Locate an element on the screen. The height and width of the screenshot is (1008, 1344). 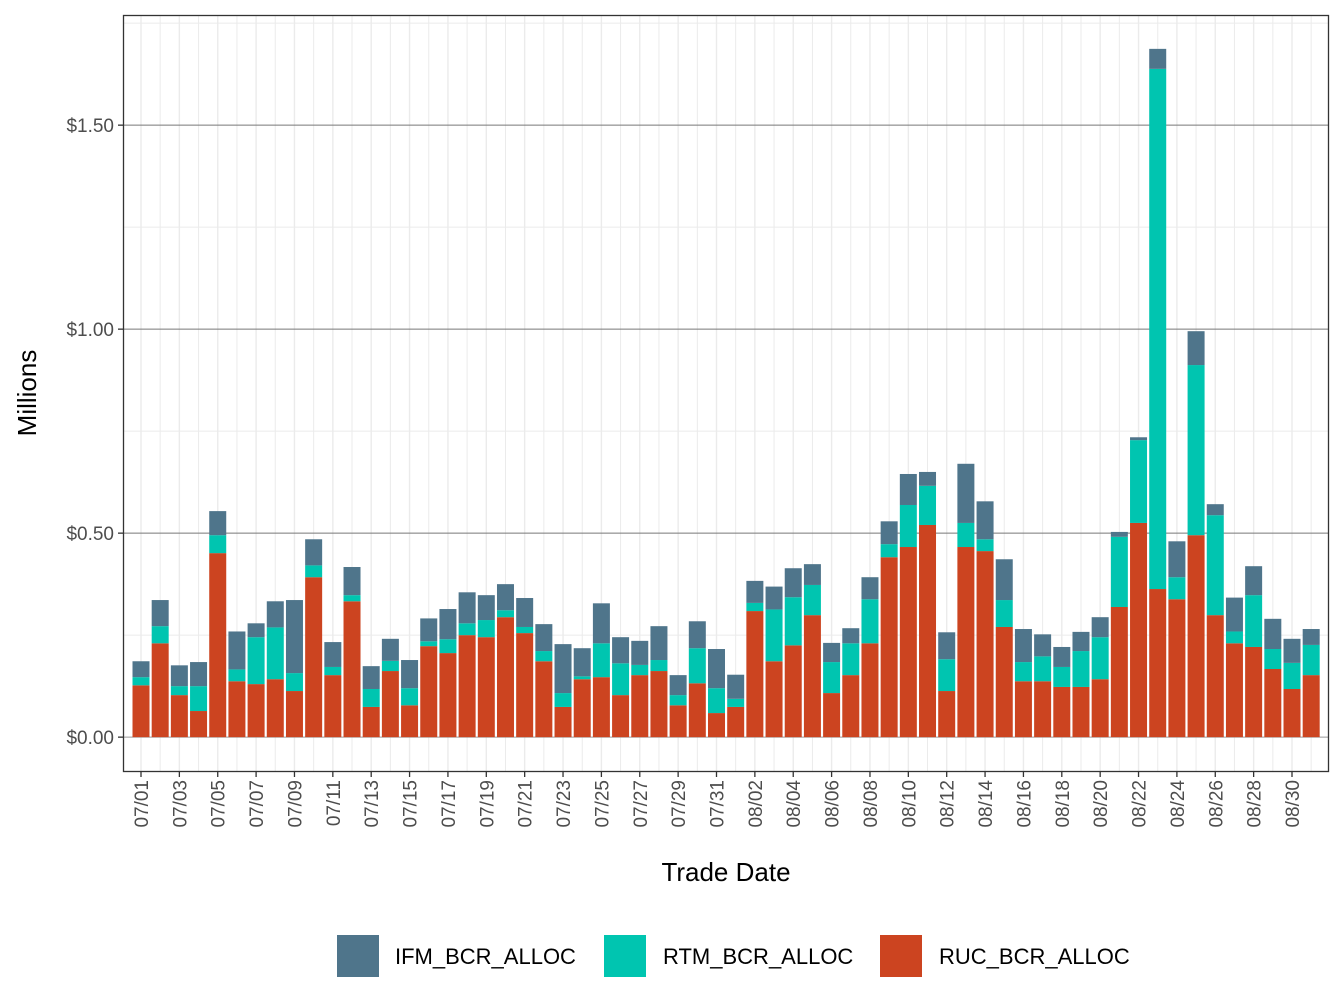
x-tick-label: 08/28 is located at coordinates (1255, 804).